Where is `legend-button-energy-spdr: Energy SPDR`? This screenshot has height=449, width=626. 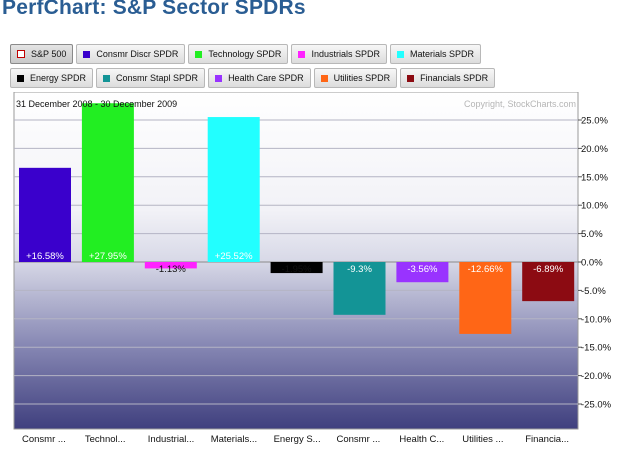 legend-button-energy-spdr: Energy SPDR is located at coordinates (52, 78).